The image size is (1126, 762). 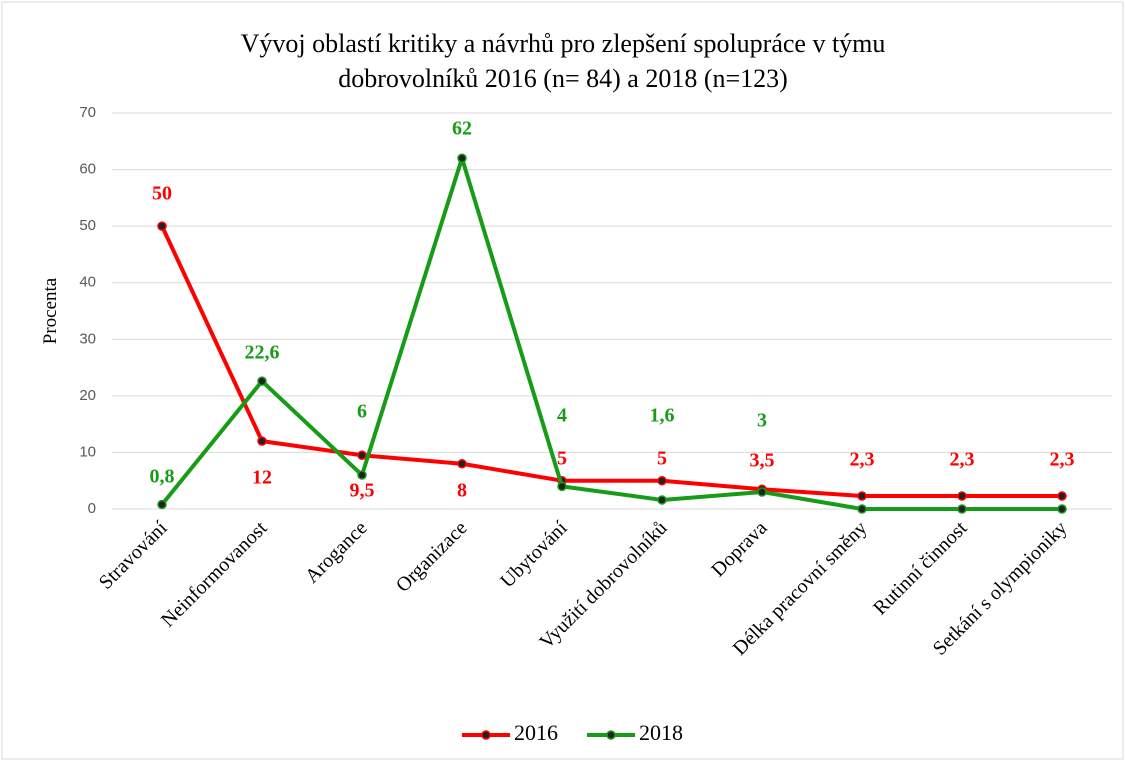 I want to click on y-tick-label: 30, so click(x=87, y=338).